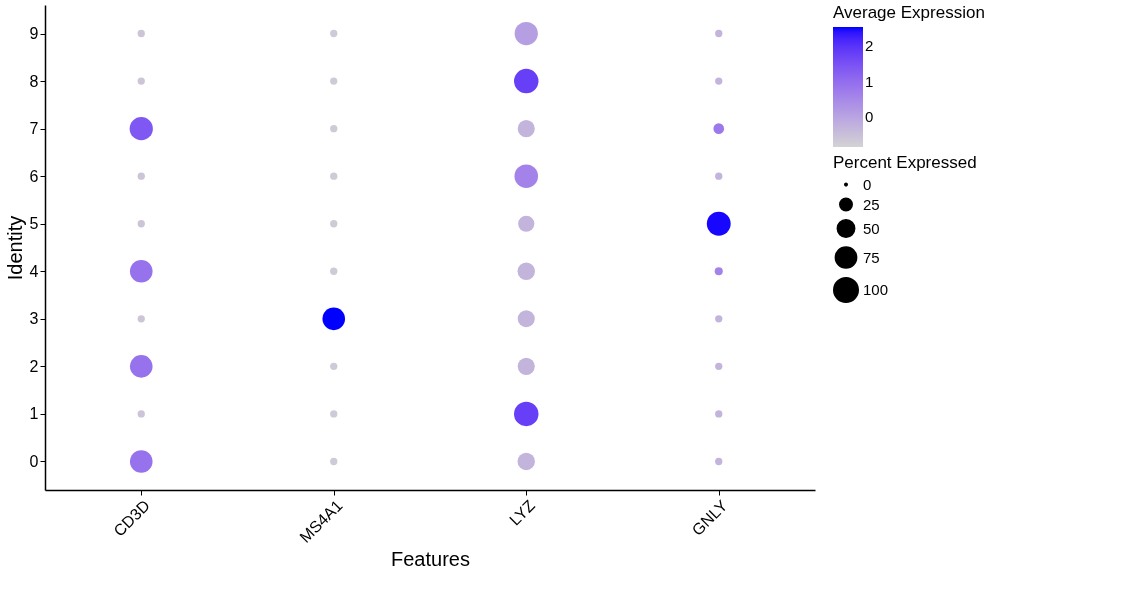 This screenshot has height=594, width=1123. Describe the element at coordinates (522, 512) in the screenshot. I see `x-tick-label: LYZ` at that location.